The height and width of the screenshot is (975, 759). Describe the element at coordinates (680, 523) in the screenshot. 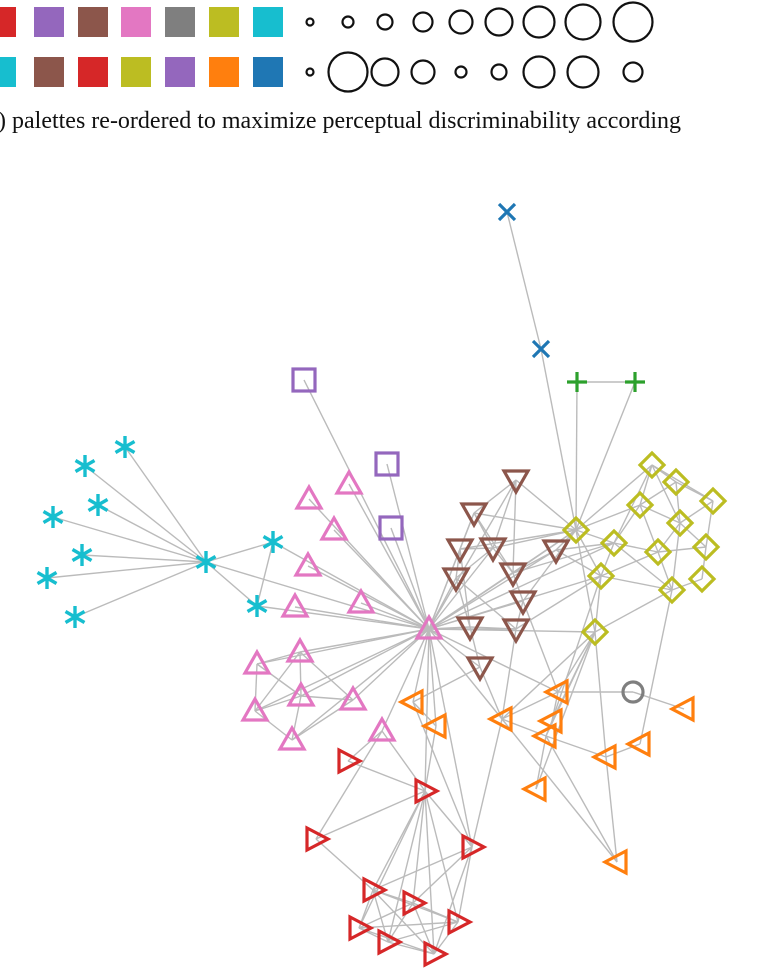

I see `node-olive-diamond-o6` at that location.